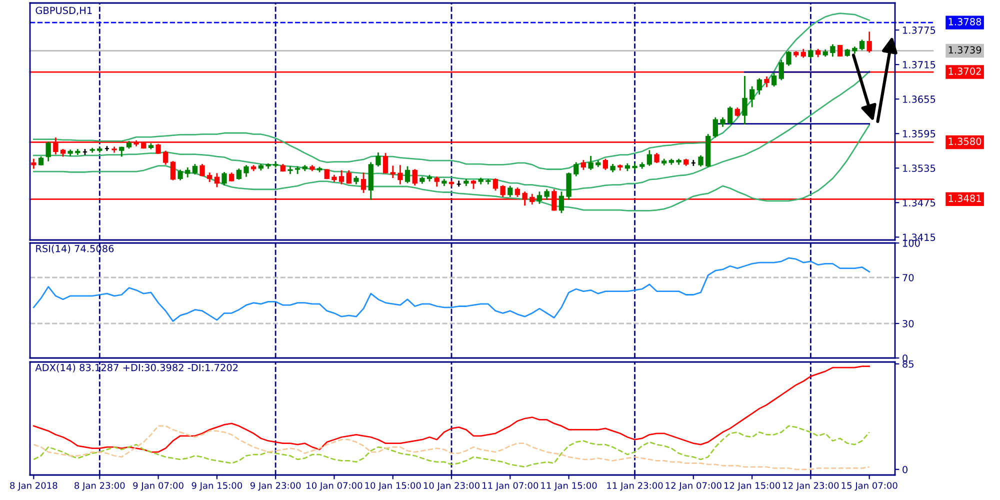  Describe the element at coordinates (635, 486) in the screenshot. I see `x-tick-label: 11 Jan 23:00` at that location.